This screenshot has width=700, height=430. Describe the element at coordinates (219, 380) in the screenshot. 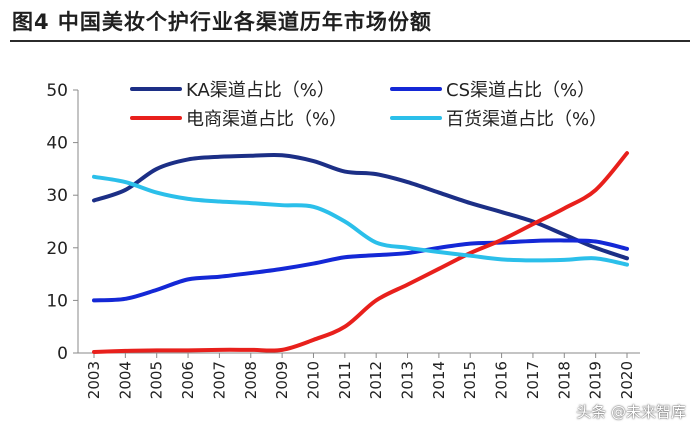

I see `x-tick-label: 2007` at that location.